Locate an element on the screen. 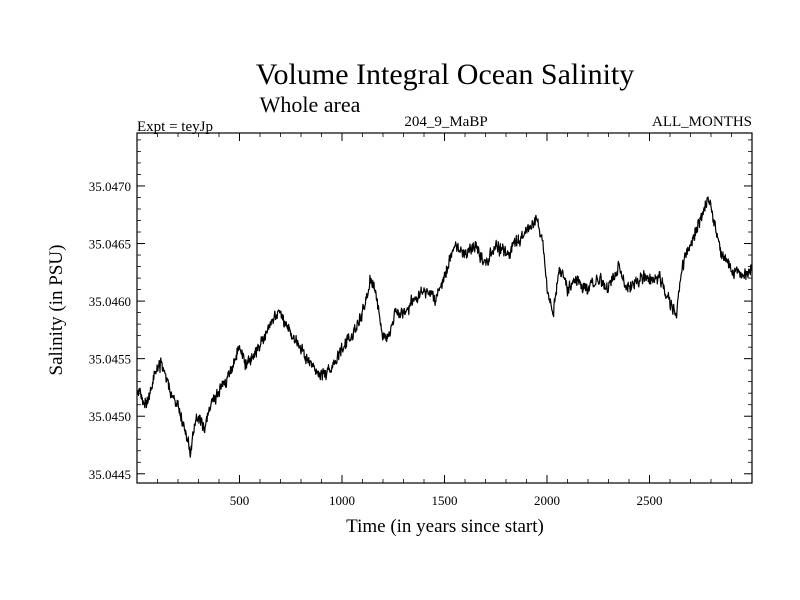 The image size is (800, 600). x-tick-label: 500 is located at coordinates (240, 500).